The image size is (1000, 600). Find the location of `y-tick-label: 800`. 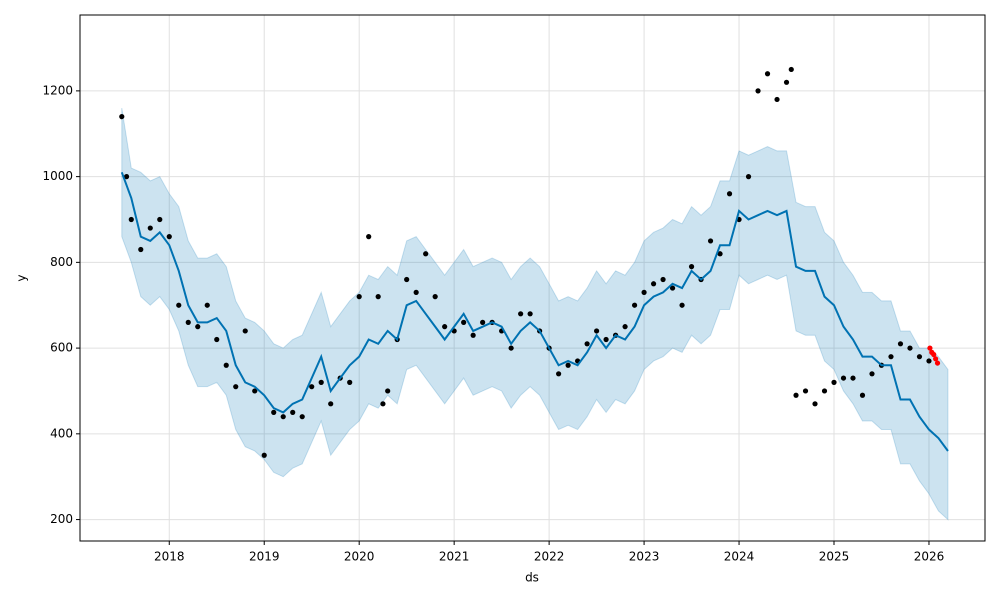

y-tick-label: 800 is located at coordinates (61, 262).